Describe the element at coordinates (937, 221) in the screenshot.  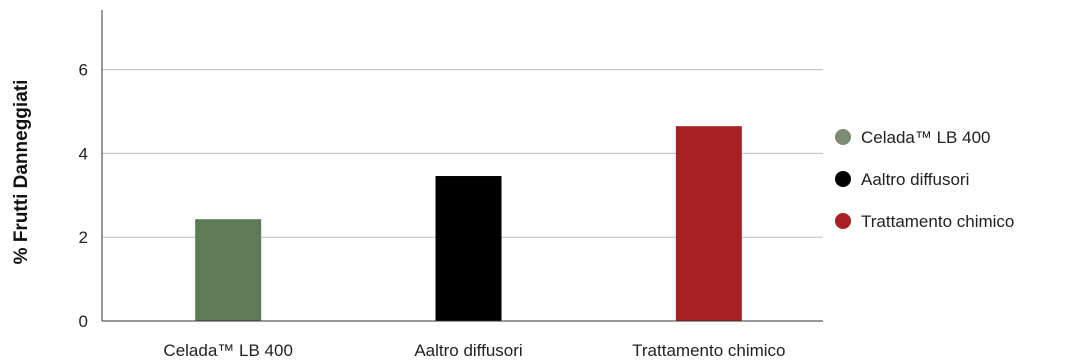
I see `legend-label-3: Trattamento chimico` at that location.